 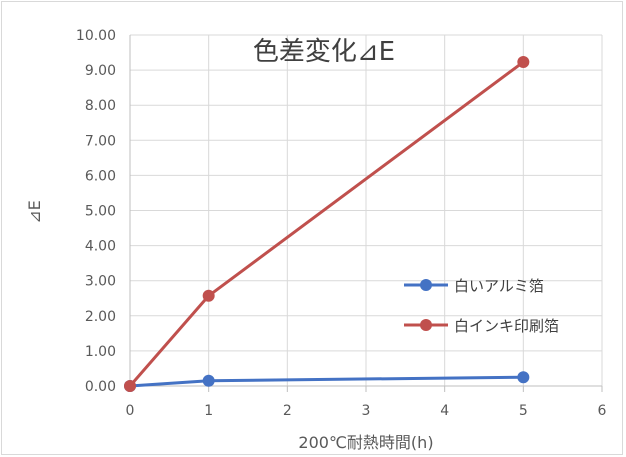 I want to click on y-tick-label: 3.00, so click(x=100, y=282).